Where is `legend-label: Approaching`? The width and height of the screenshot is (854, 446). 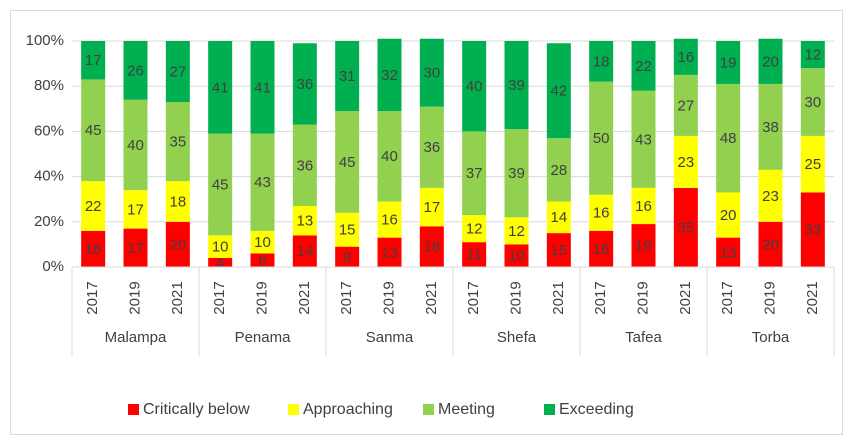 legend-label: Approaching is located at coordinates (348, 409).